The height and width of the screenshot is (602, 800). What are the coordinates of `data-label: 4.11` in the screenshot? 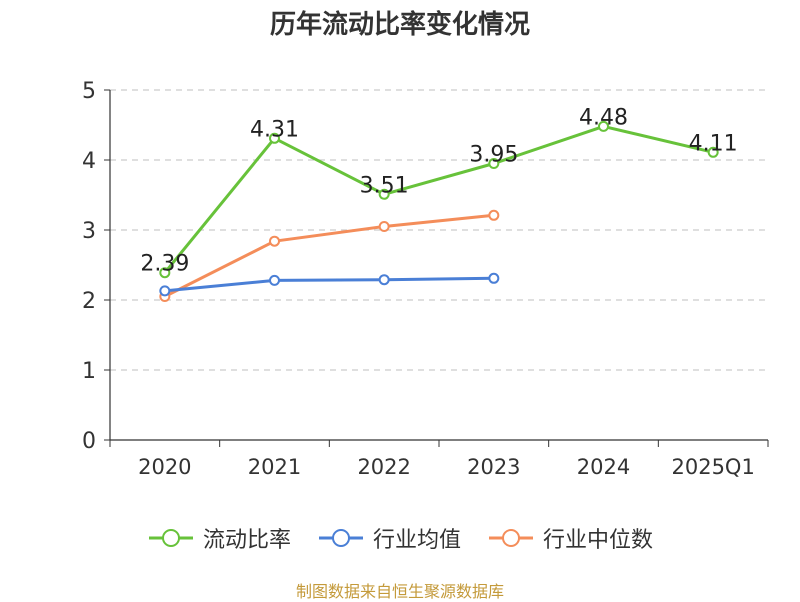 It's located at (713, 143).